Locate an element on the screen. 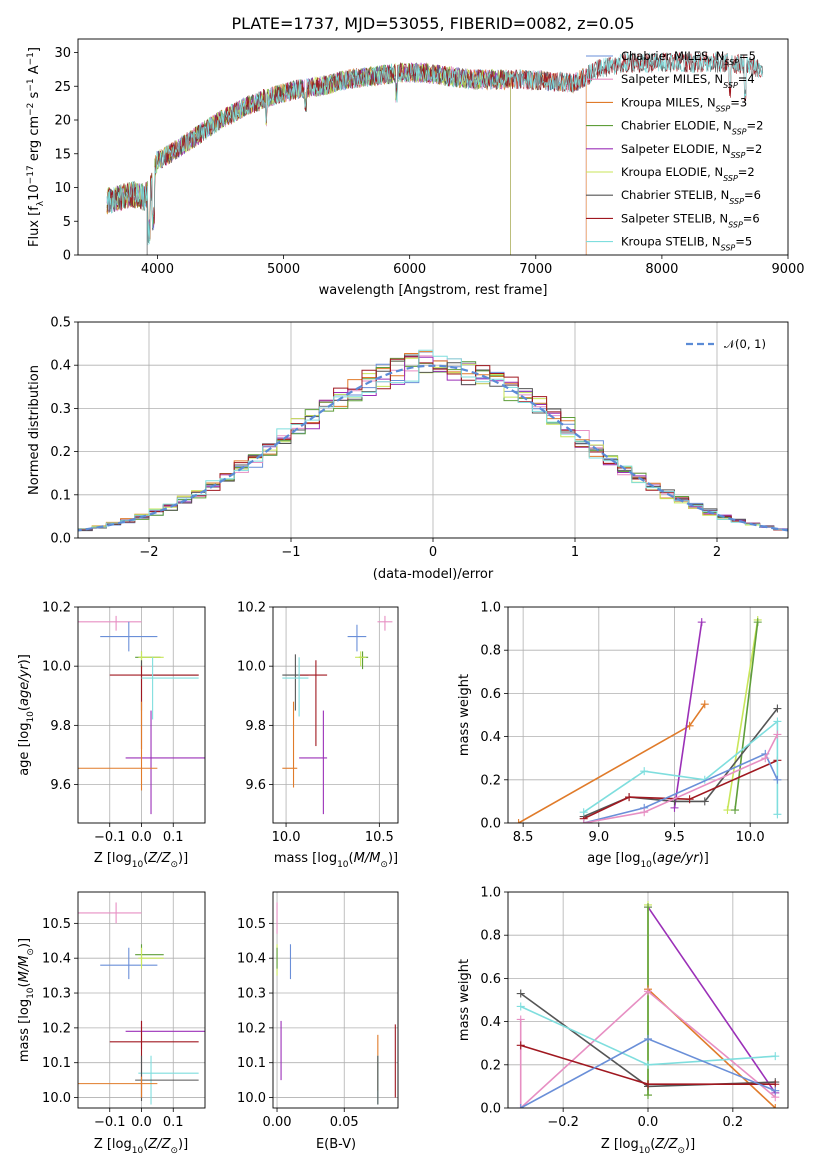 The image size is (819, 1174). x-tick-label: 5000 is located at coordinates (283, 269).